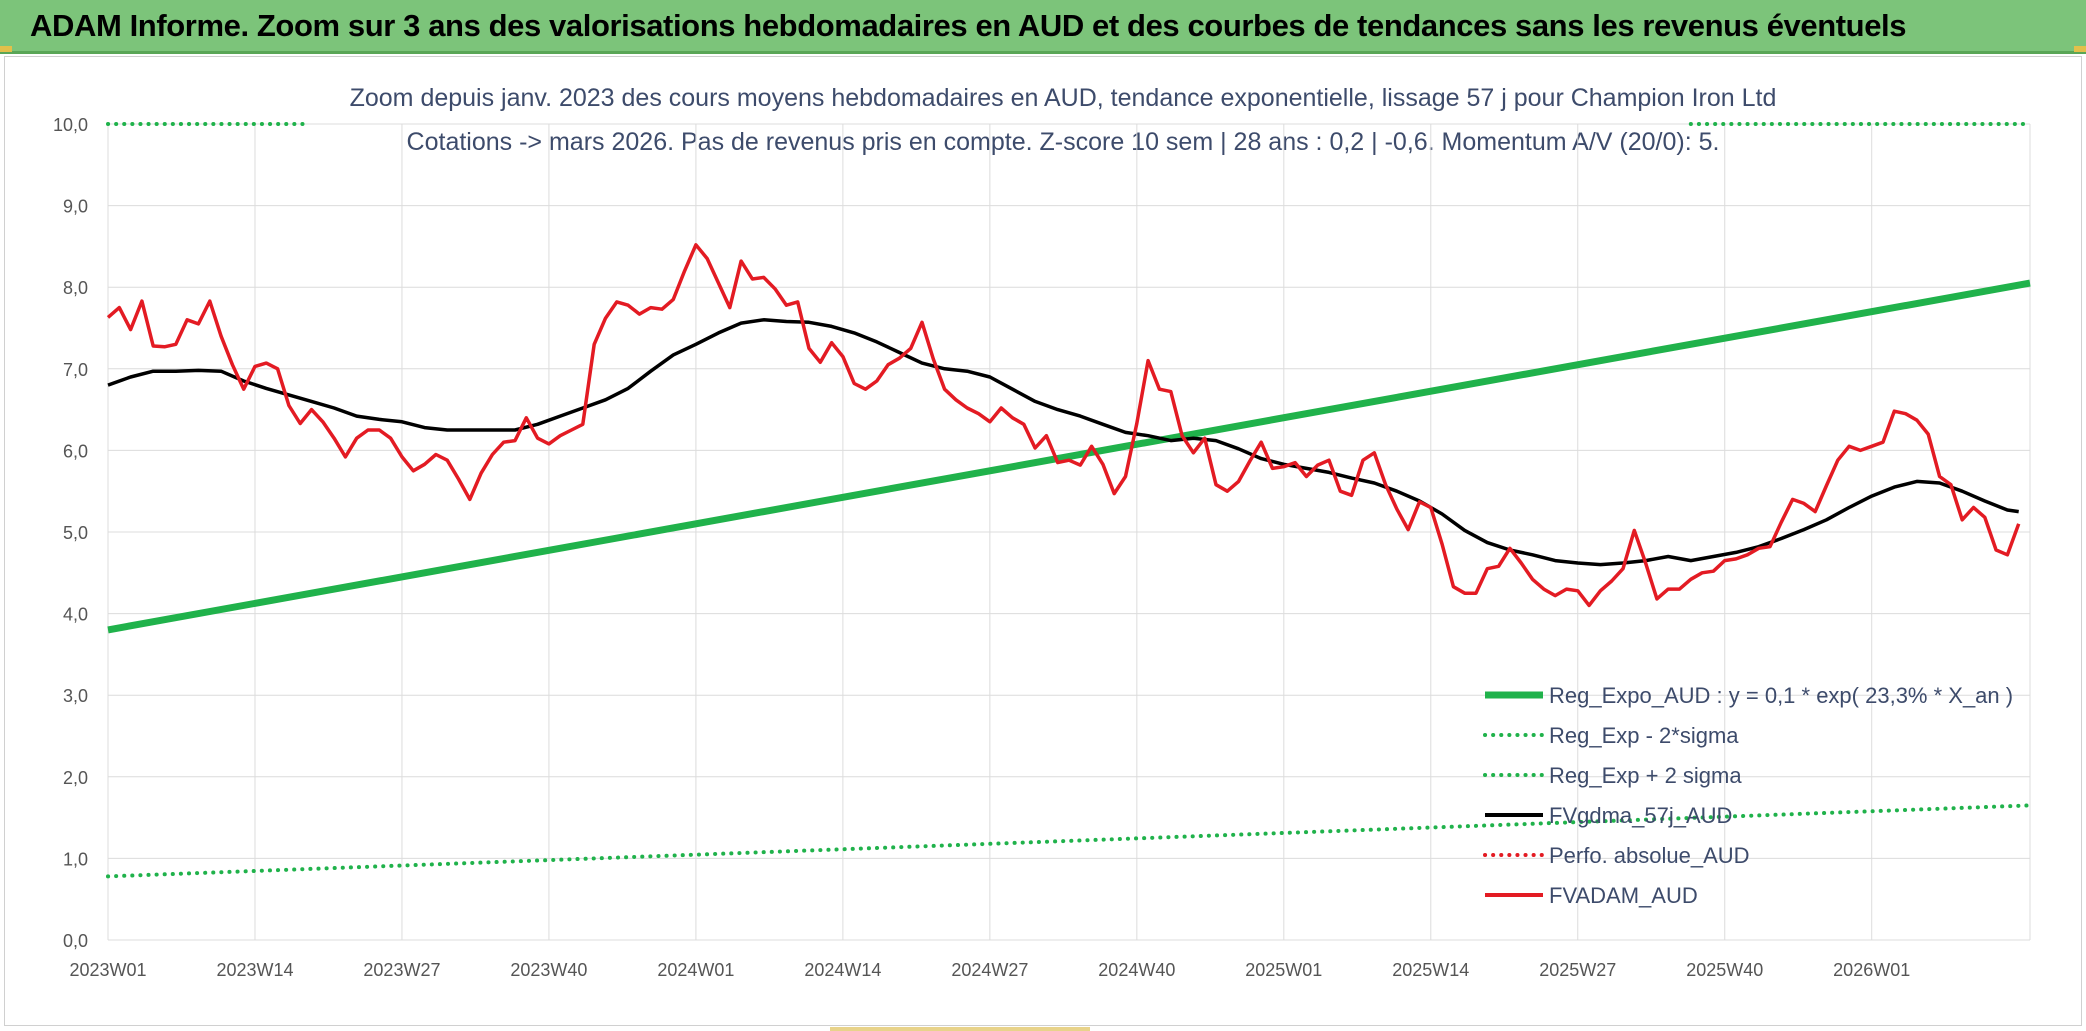  Describe the element at coordinates (548, 970) in the screenshot. I see `x-tick-label: 2023W40` at that location.